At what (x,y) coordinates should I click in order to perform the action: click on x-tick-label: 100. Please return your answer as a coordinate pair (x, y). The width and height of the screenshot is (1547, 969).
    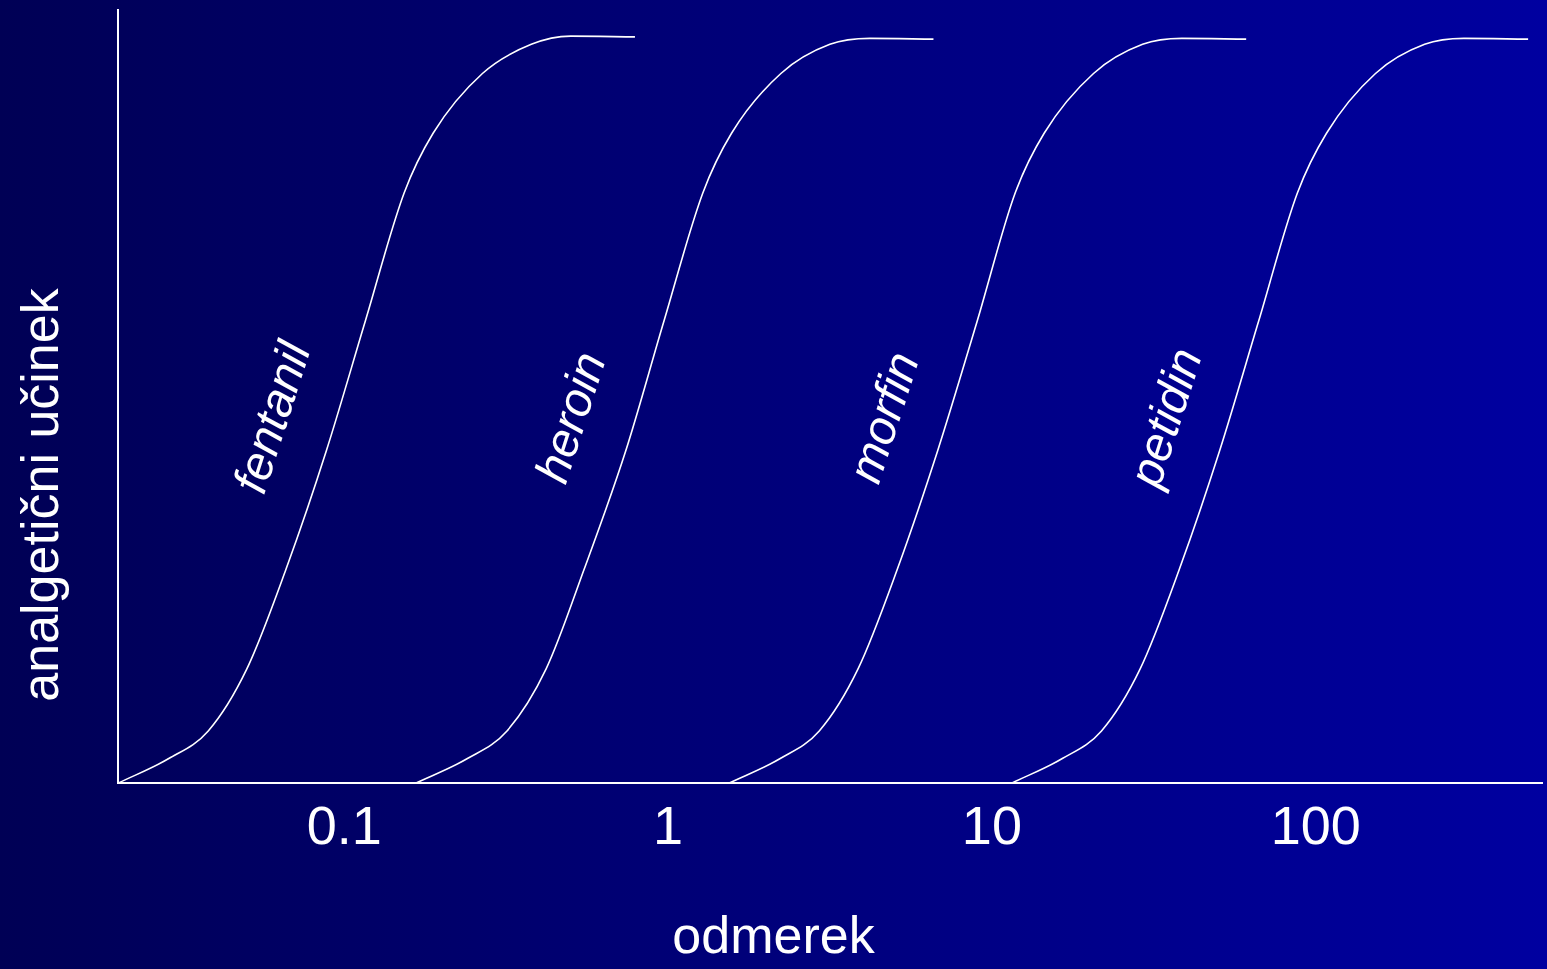
    Looking at the image, I should click on (1315, 825).